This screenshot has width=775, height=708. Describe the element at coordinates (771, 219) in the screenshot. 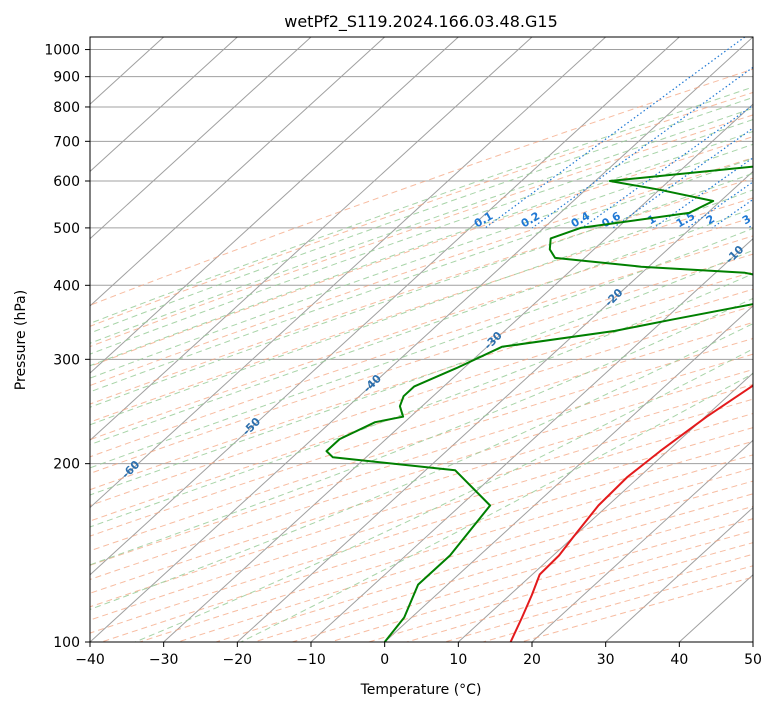

I see `mixing-ratio-label: 4` at that location.